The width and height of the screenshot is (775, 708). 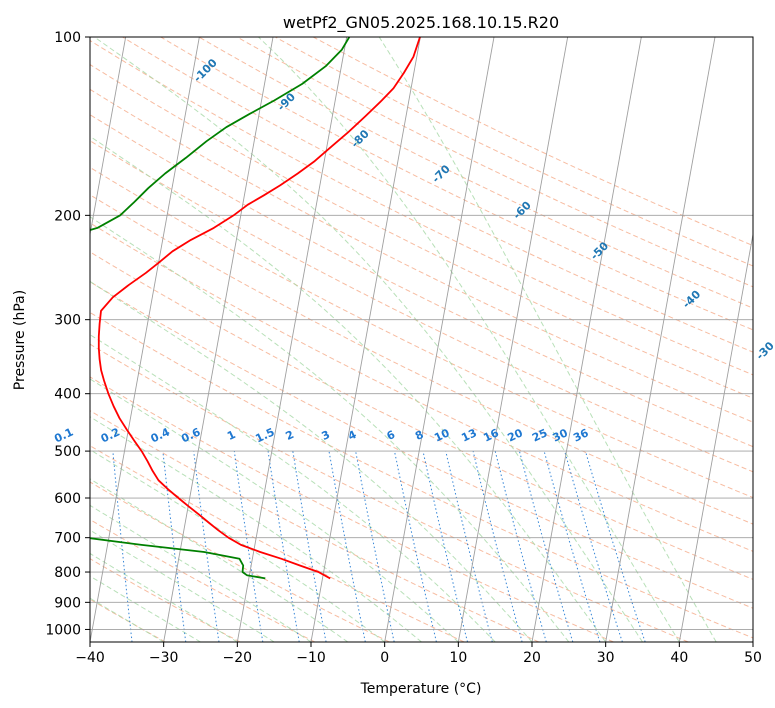 What do you see at coordinates (606, 658) in the screenshot?
I see `x-tick-label: 30` at bounding box center [606, 658].